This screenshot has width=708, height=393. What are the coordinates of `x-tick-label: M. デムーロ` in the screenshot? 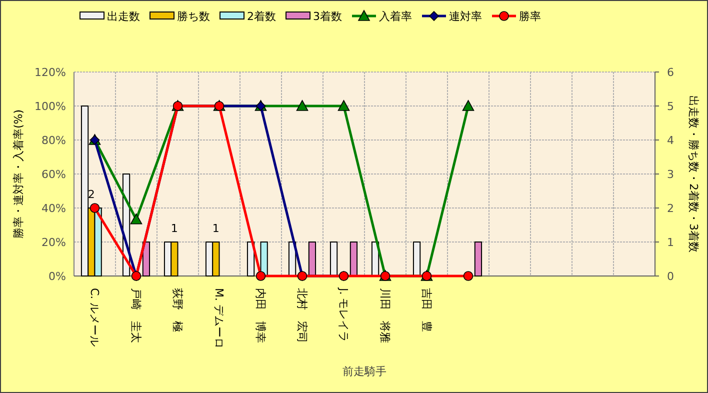 It's located at (219, 318).